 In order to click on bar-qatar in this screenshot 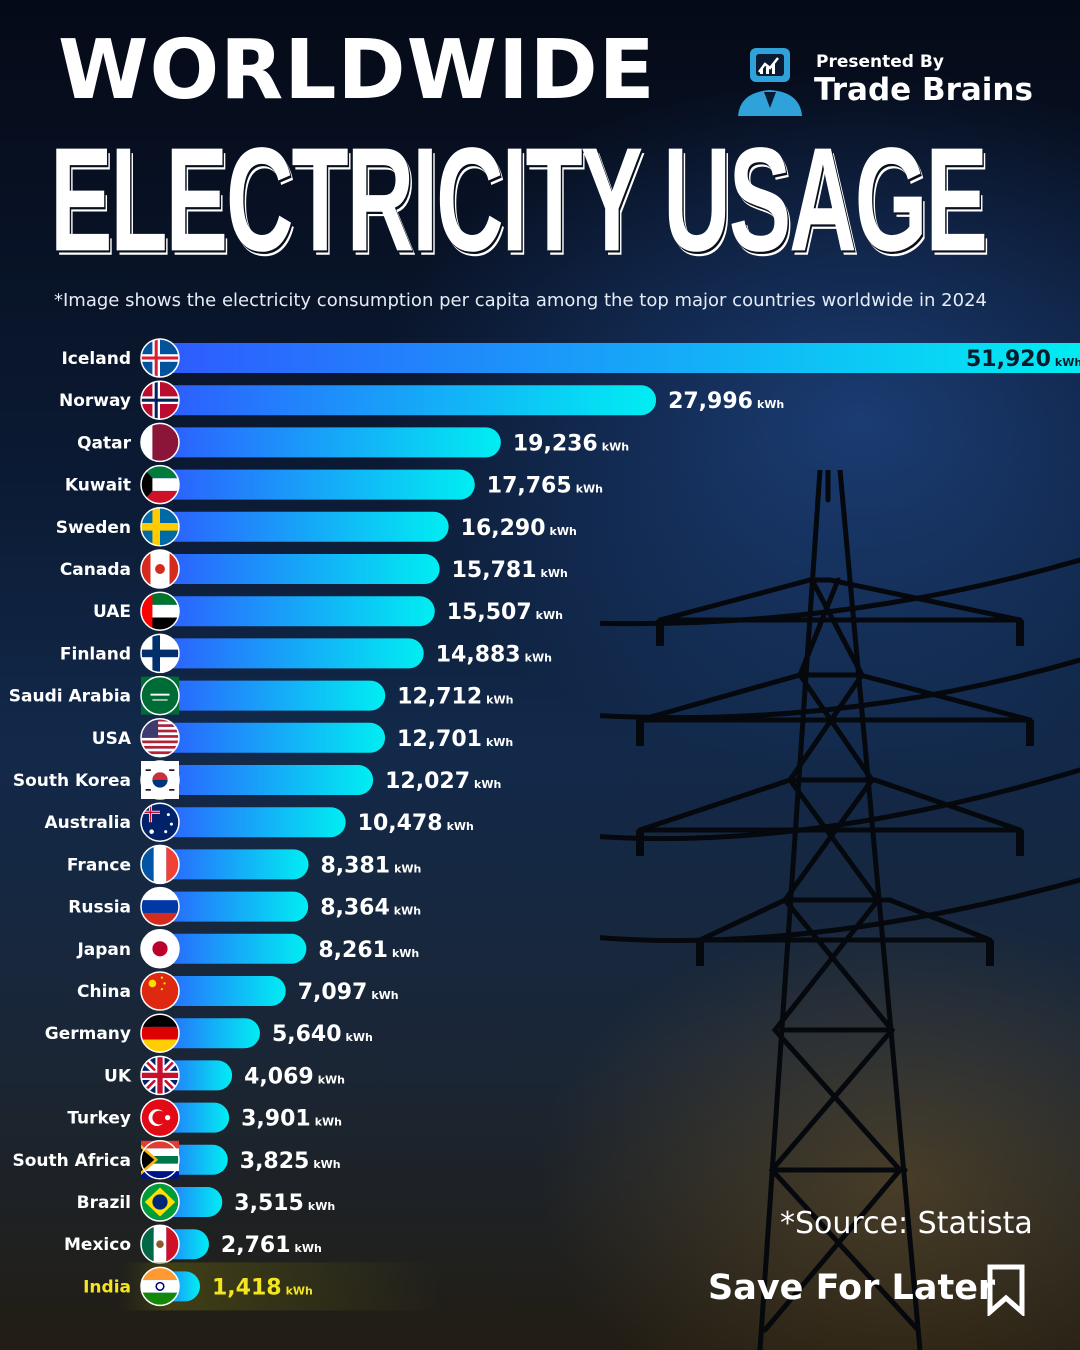, I will do `click(325, 442)`.